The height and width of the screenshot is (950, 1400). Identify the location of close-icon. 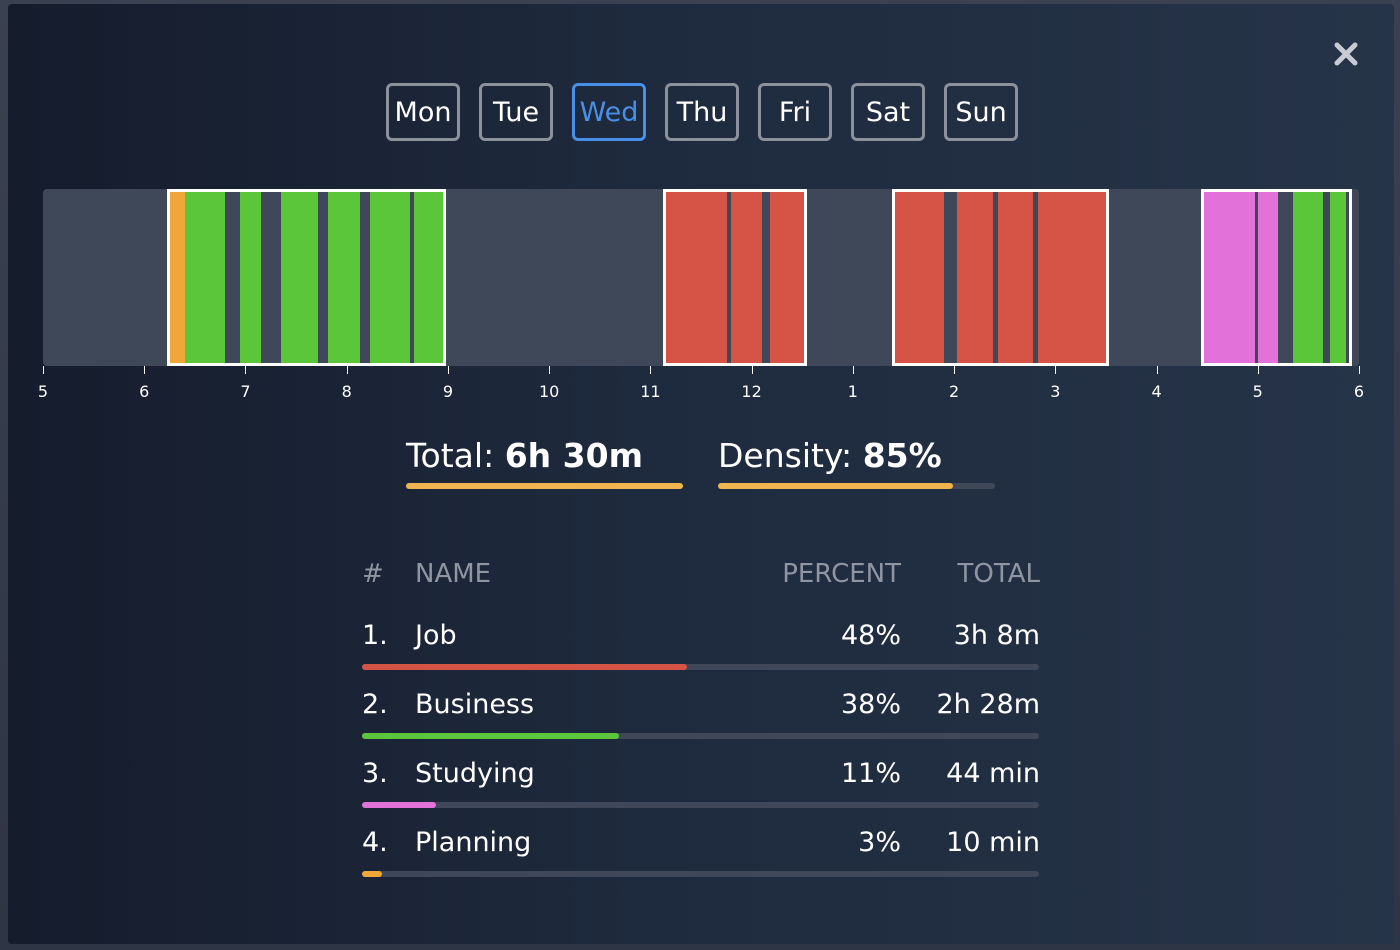
(1346, 54).